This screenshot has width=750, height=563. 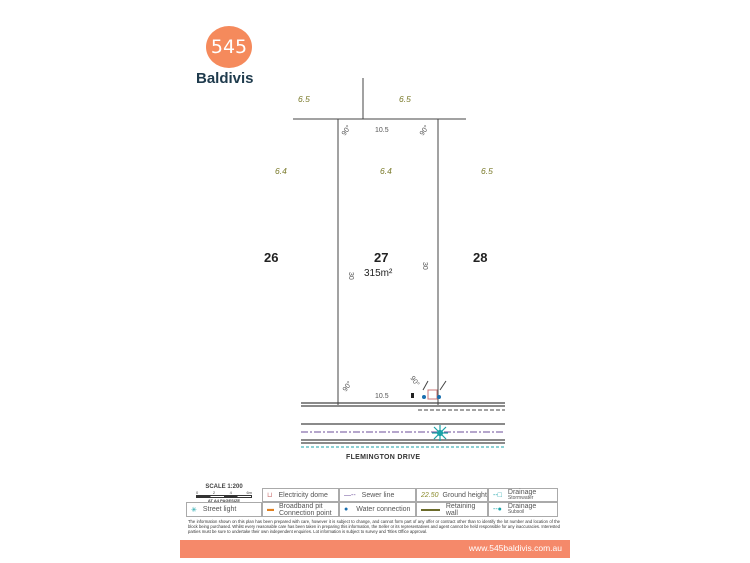 I want to click on legend-sublabel: Stormwater, so click(x=520, y=497).